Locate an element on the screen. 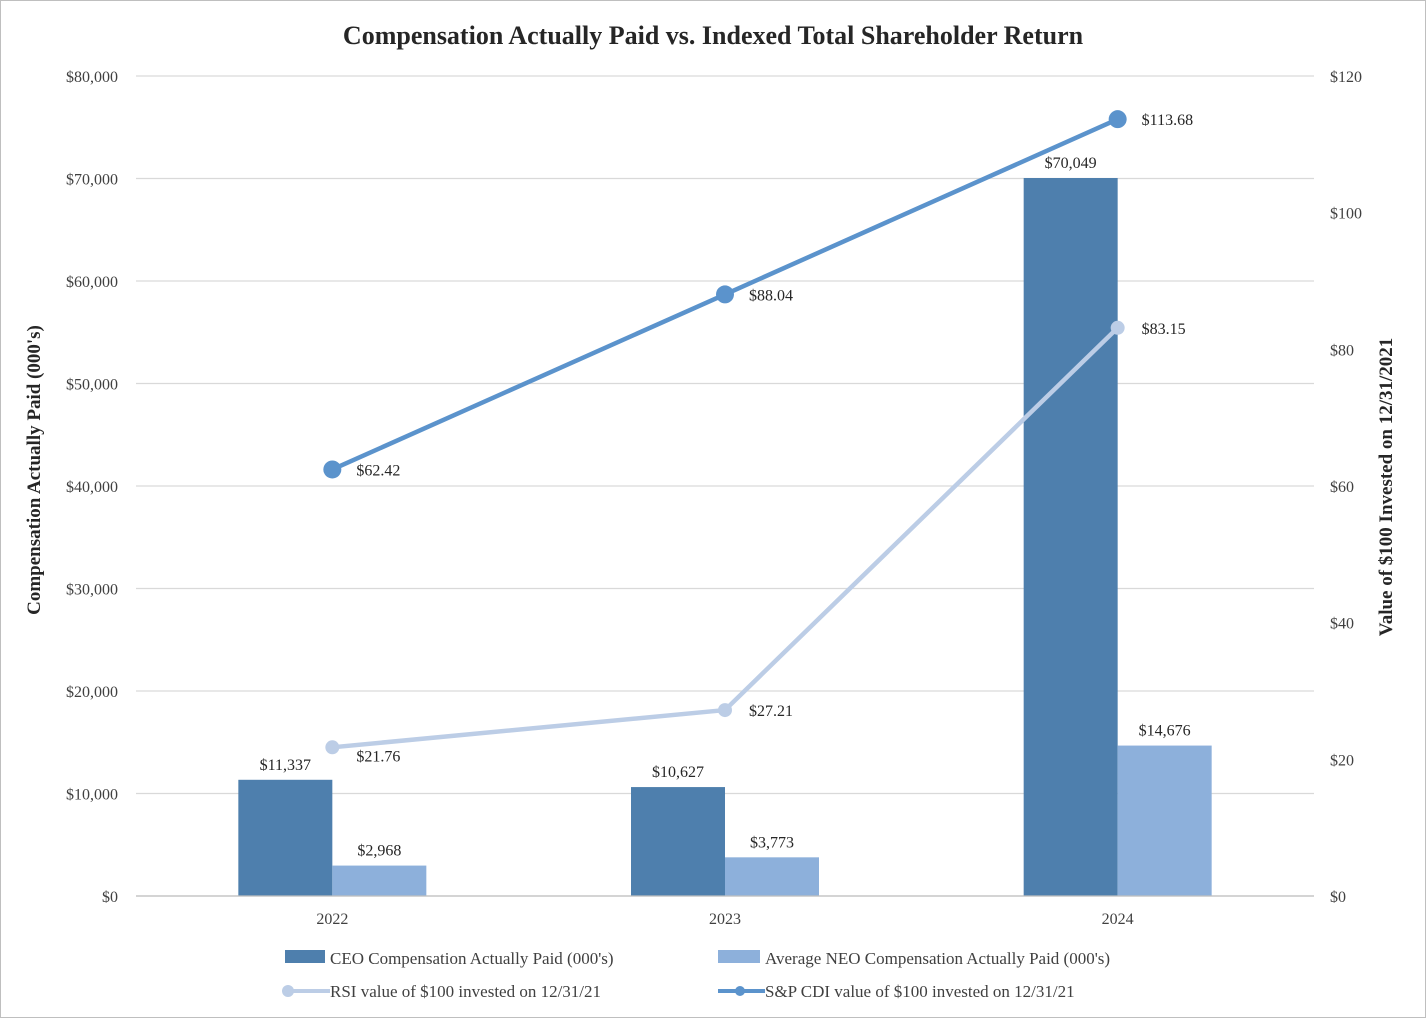  left-tick-label: $80,000 is located at coordinates (92, 77).